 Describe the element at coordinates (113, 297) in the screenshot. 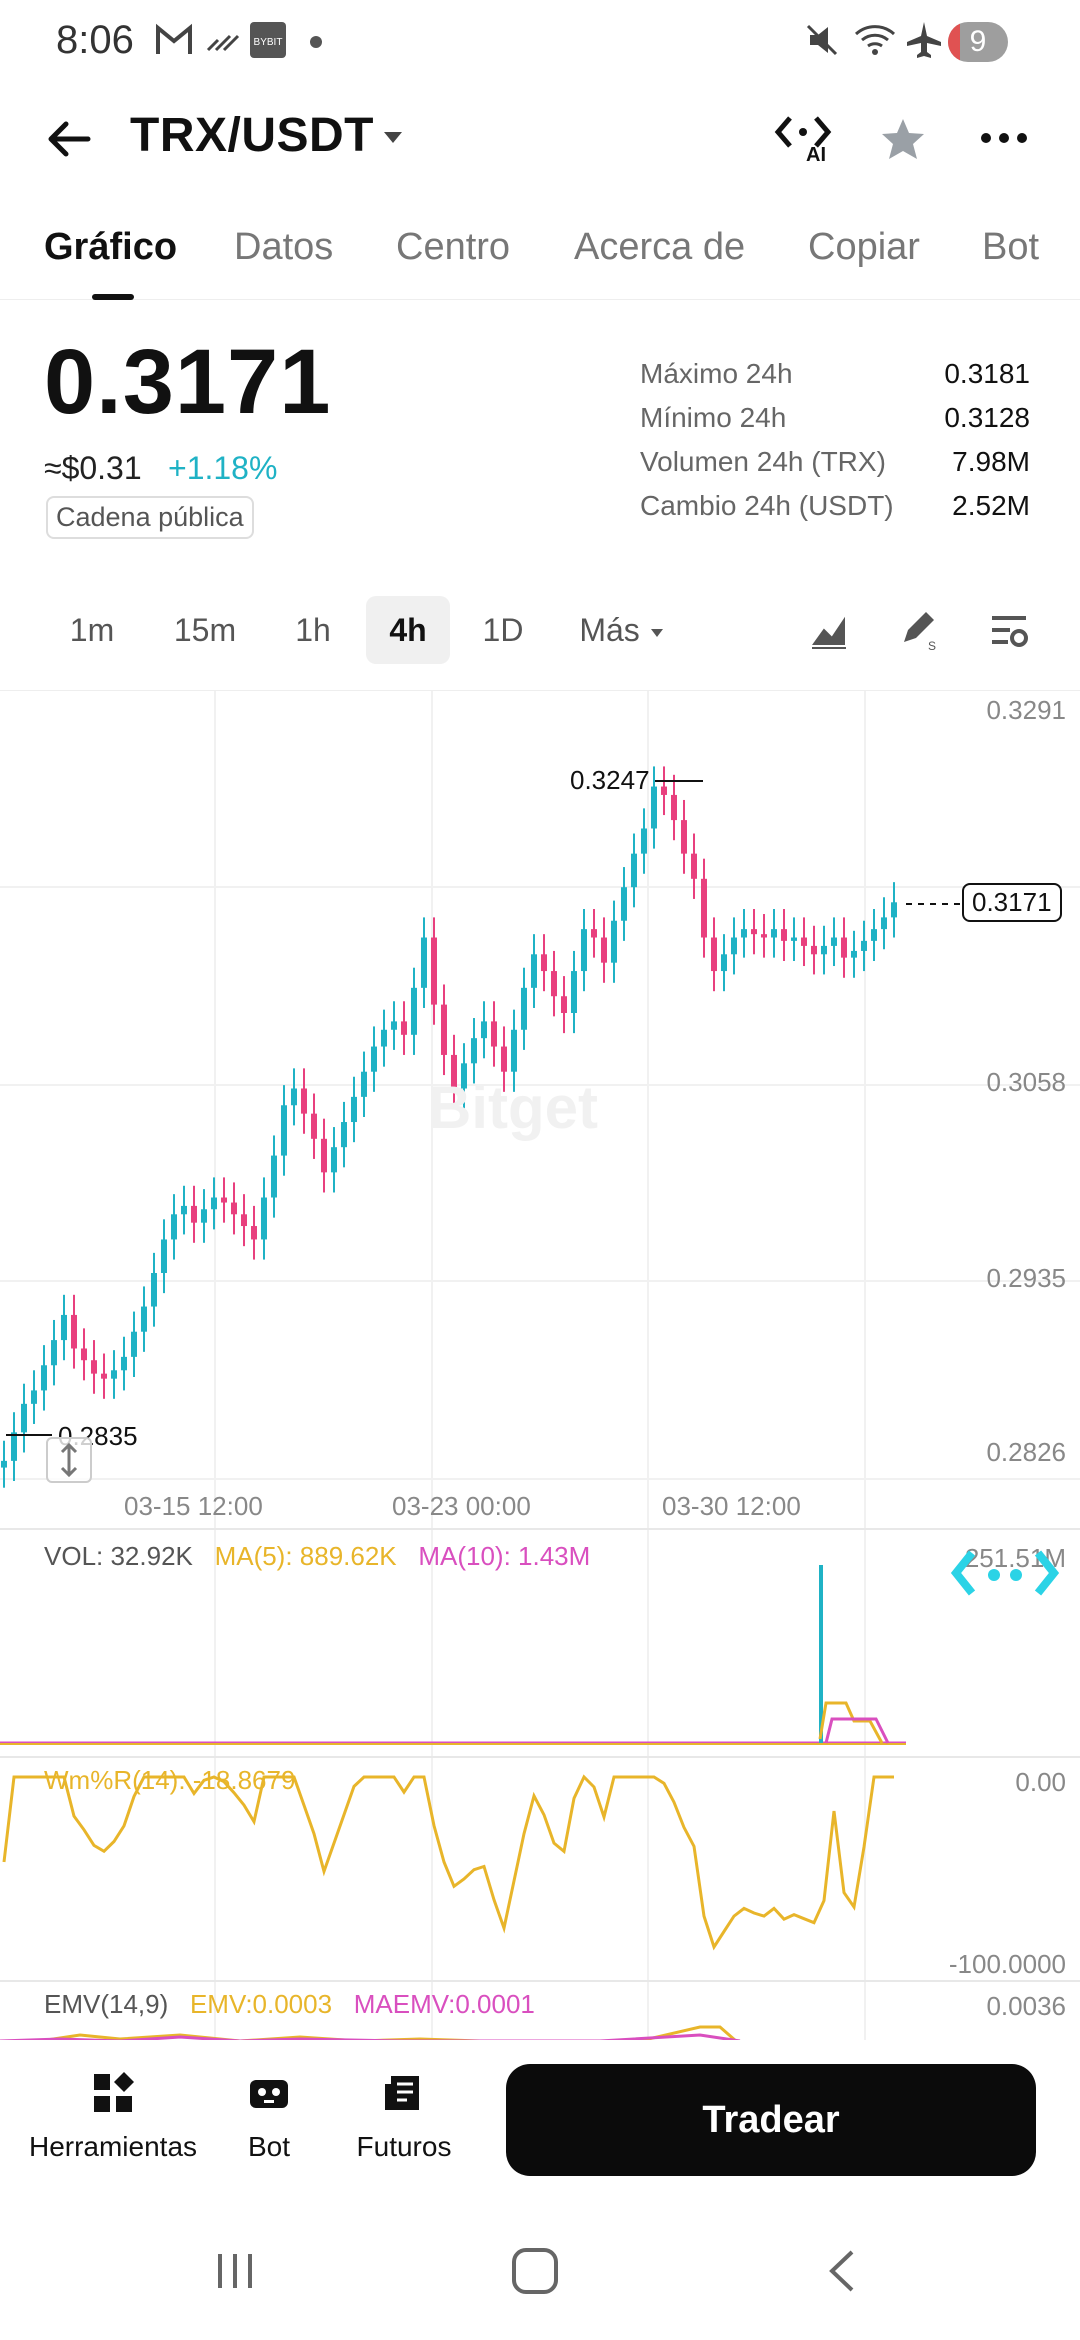

I see `active-tab-indicator` at that location.